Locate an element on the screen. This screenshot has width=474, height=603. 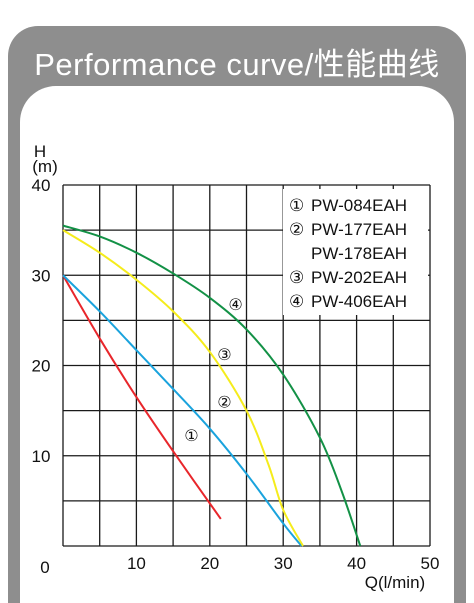
x-tick-label: 40 is located at coordinates (356, 563).